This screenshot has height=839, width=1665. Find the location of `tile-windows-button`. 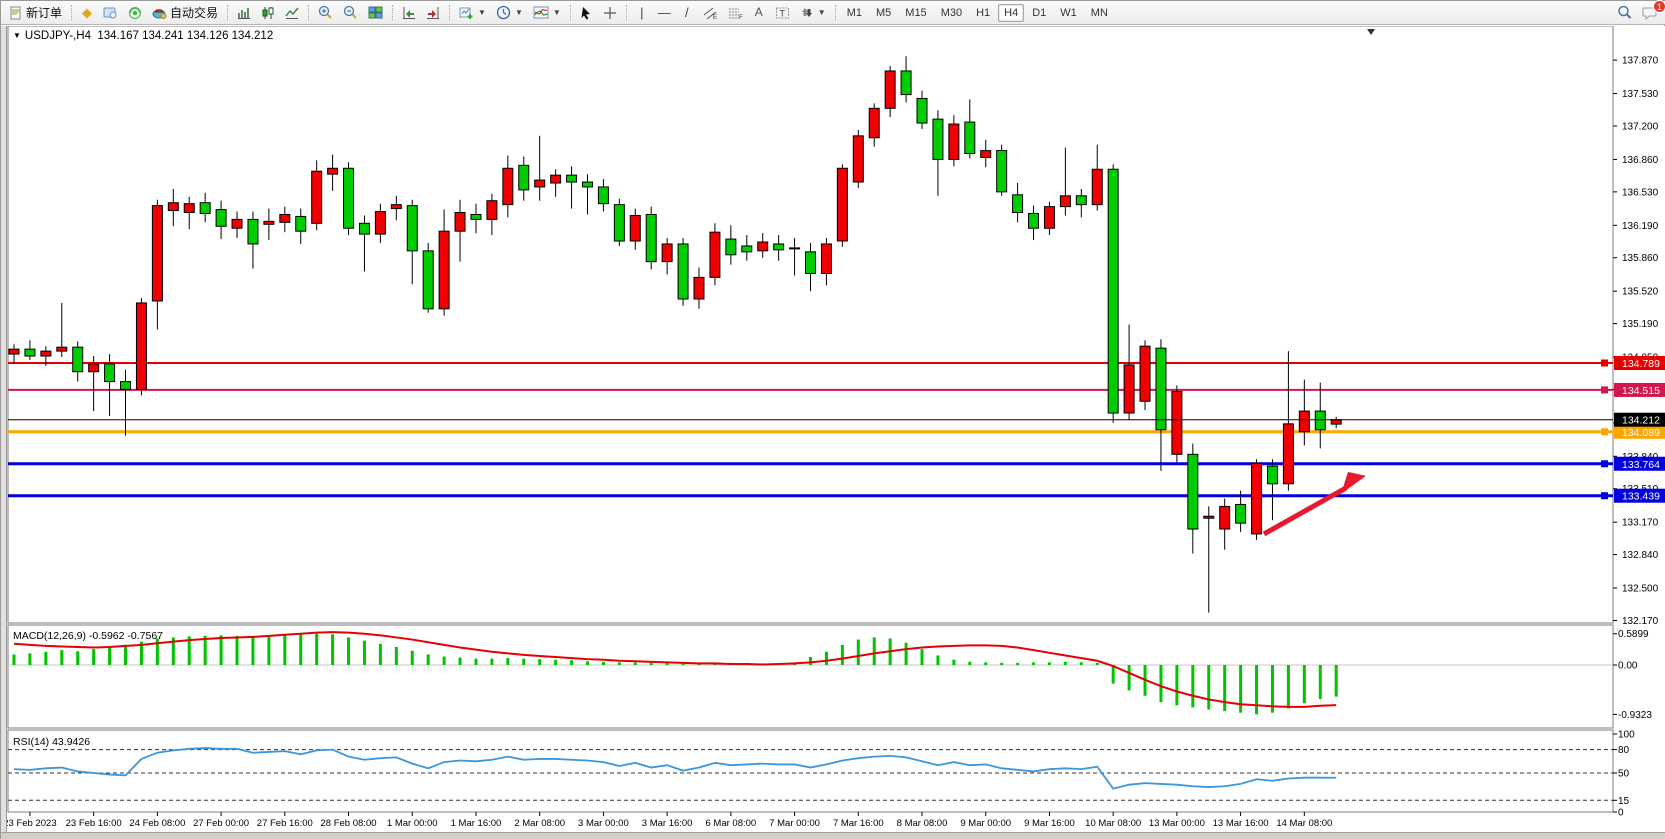

tile-windows-button is located at coordinates (375, 13).